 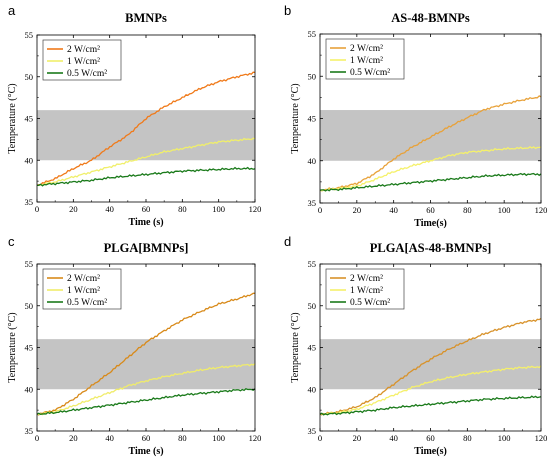 I want to click on panel-letter: a, so click(x=12, y=10).